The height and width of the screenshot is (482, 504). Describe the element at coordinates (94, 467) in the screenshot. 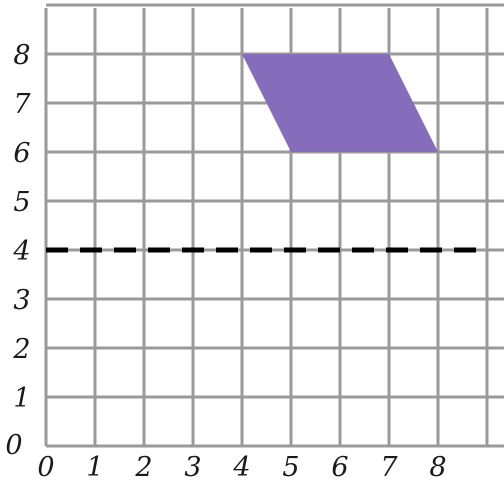

I see `x-tick-label-1: 1` at that location.